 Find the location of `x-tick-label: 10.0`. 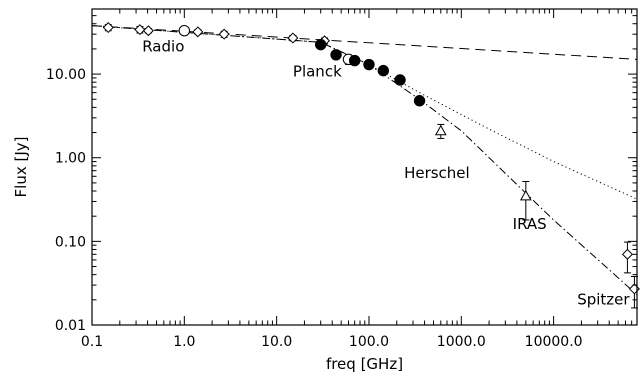

x-tick-label: 10.0 is located at coordinates (276, 342).